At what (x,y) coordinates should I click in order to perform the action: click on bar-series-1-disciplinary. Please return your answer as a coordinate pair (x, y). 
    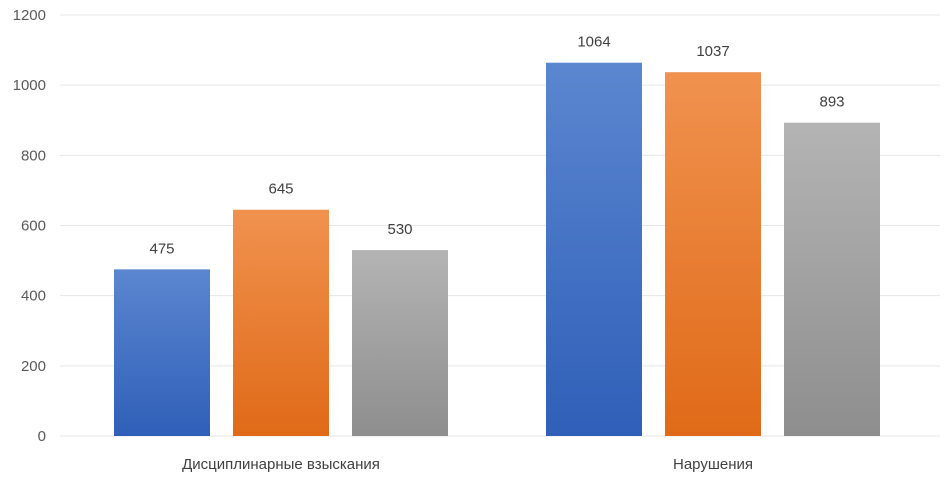
    Looking at the image, I should click on (162, 352).